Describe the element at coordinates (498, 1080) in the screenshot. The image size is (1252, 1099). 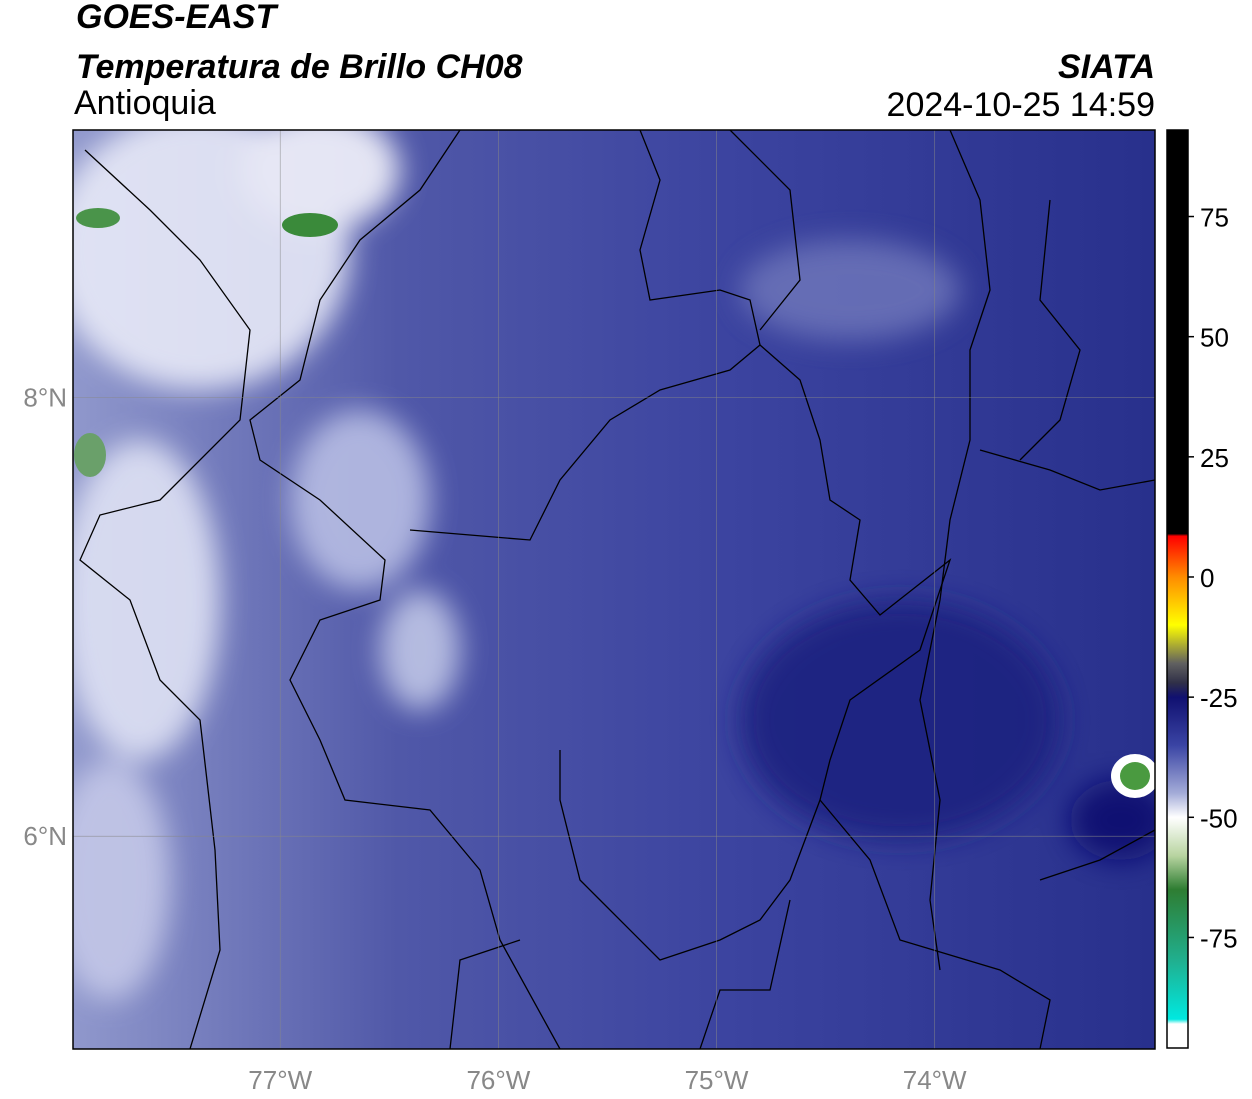
I see `x-tick-label: 76°W` at that location.